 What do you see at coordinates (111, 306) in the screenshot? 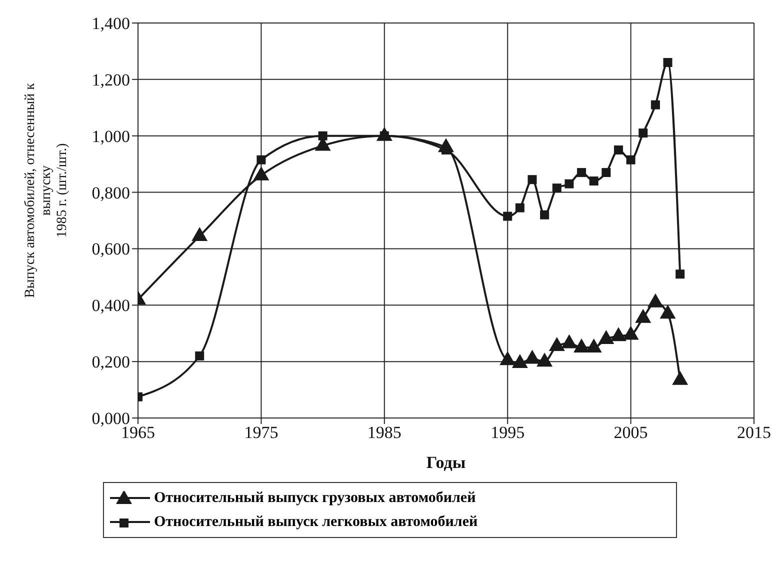
I see `y-tick-label: 0,400` at bounding box center [111, 306].